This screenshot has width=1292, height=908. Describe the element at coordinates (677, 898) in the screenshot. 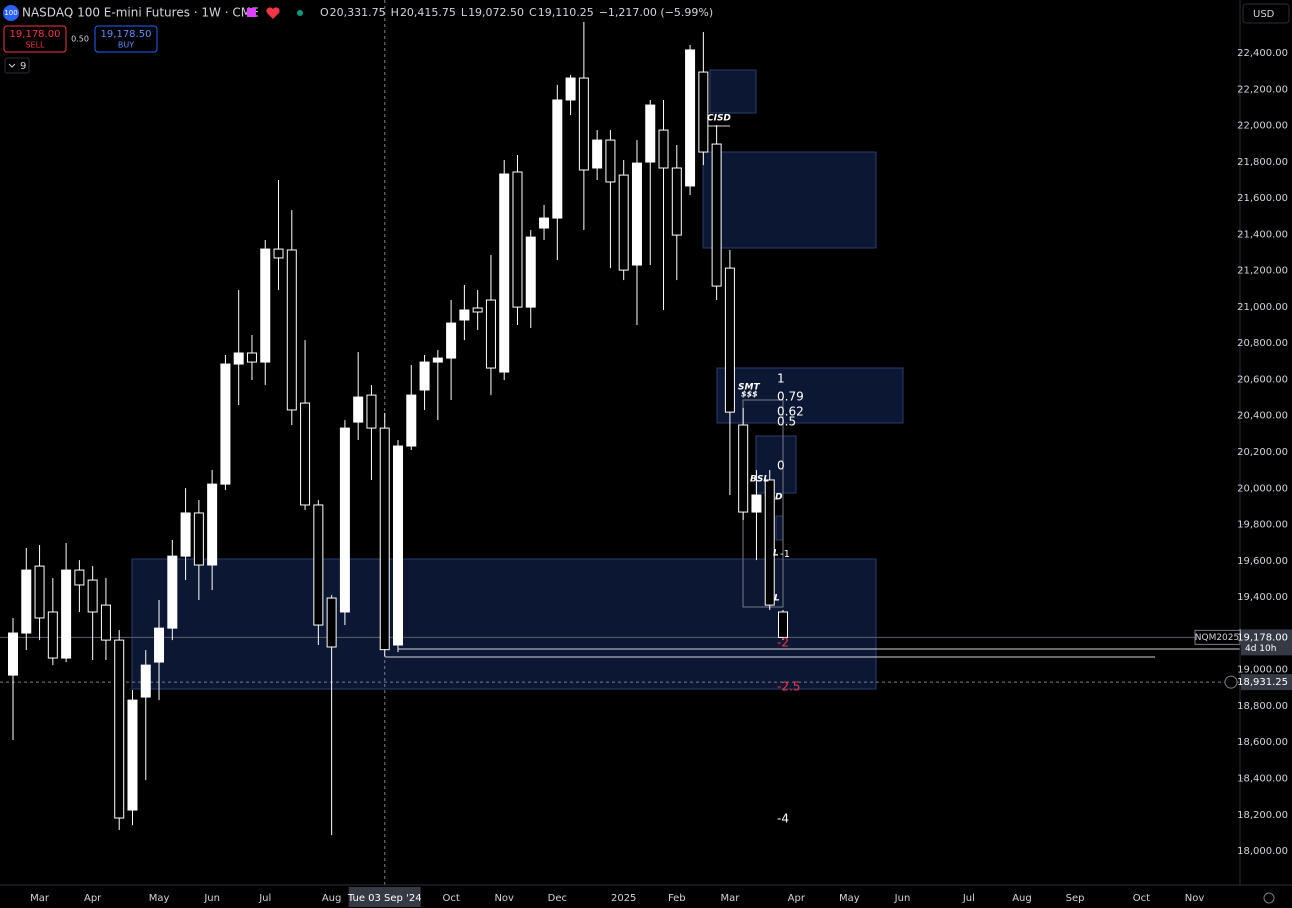

I see `x-tick-label: Feb` at that location.